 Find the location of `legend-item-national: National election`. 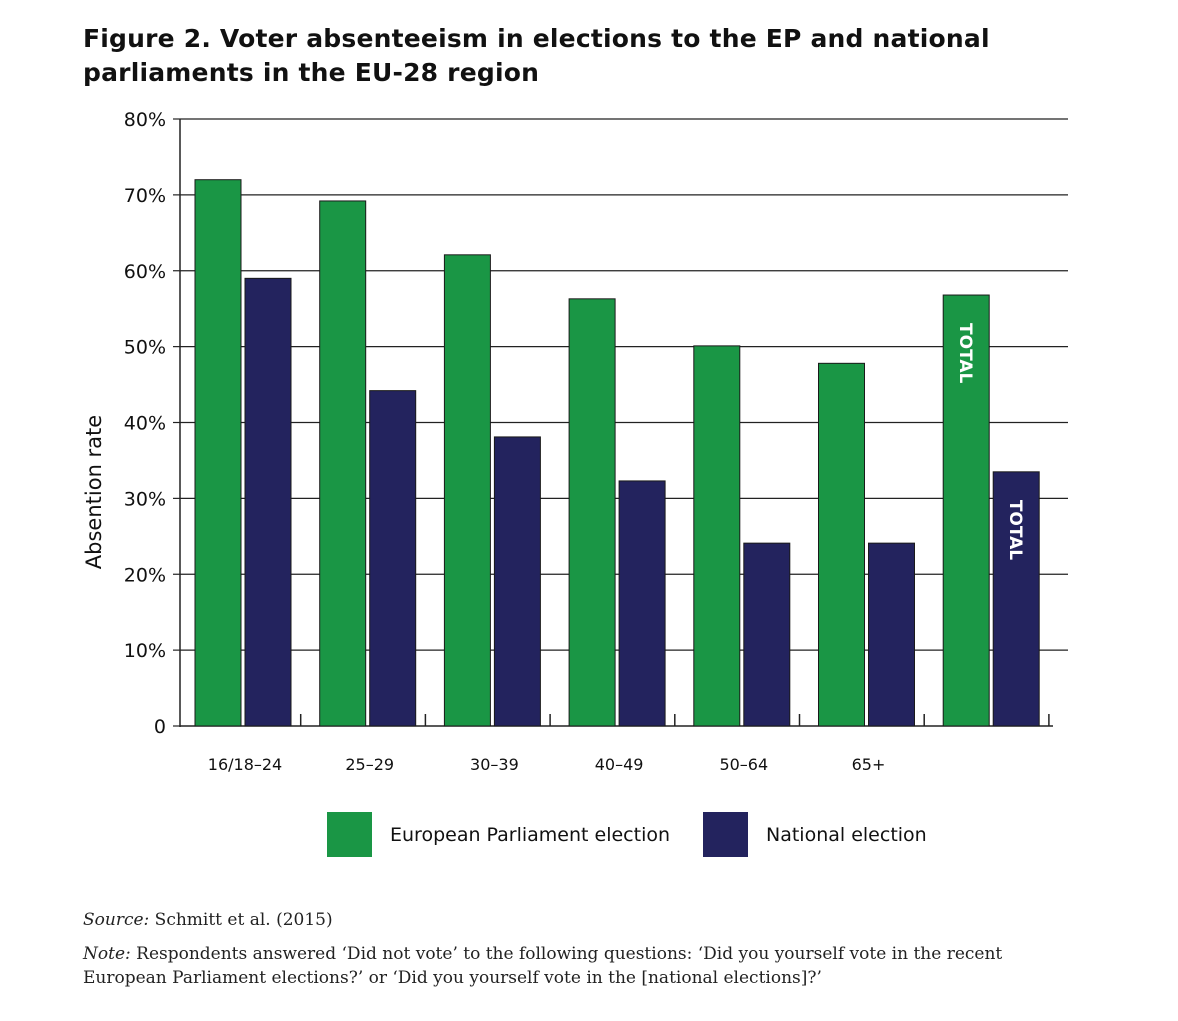

legend-item-national: National election is located at coordinates (815, 834).